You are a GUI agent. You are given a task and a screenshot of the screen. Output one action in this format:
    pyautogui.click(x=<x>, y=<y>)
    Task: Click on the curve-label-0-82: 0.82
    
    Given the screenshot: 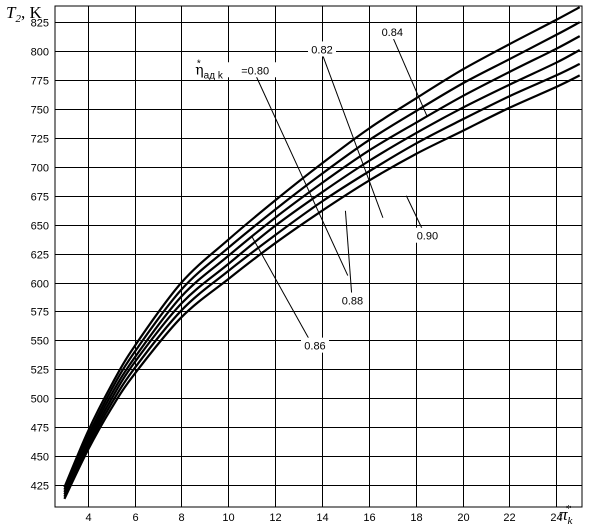 What is the action you would take?
    pyautogui.click(x=321, y=50)
    